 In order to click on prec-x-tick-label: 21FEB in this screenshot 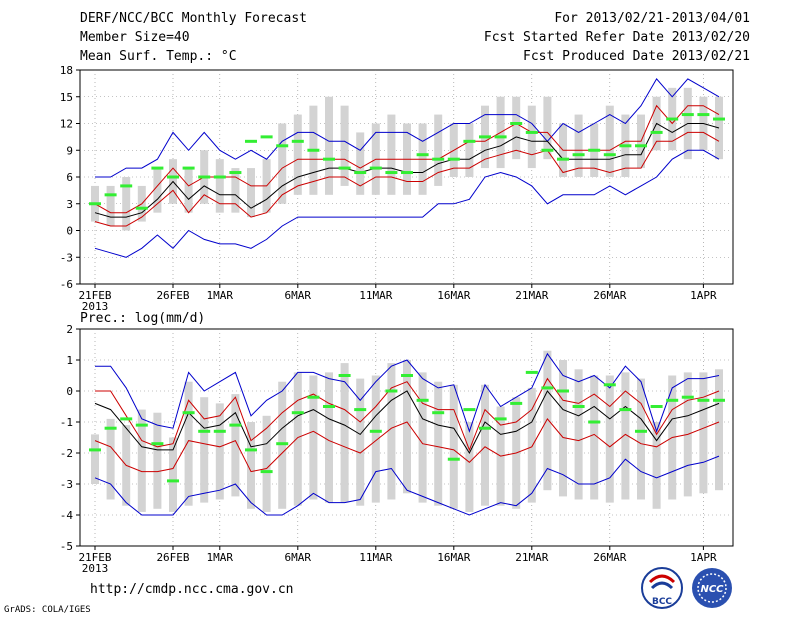, I will do `click(94, 557)`.